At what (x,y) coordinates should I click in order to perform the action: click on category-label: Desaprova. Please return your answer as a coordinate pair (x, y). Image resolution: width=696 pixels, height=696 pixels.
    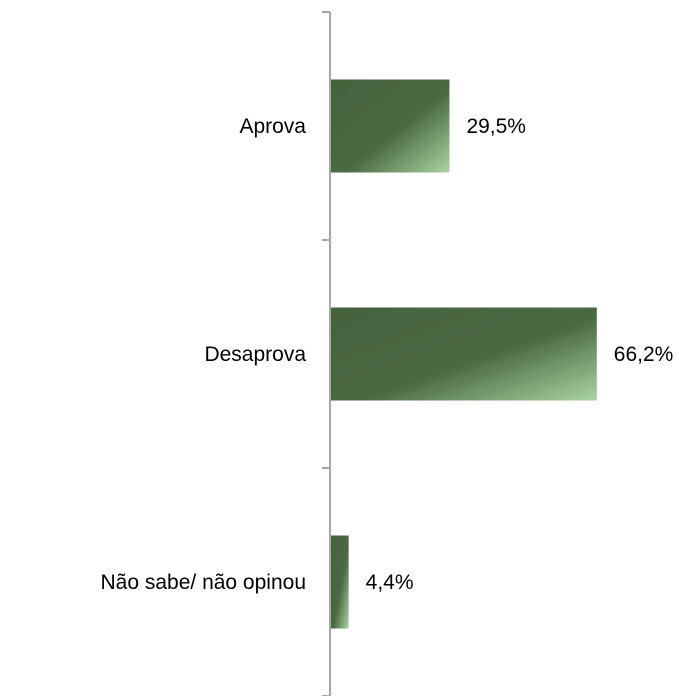
    Looking at the image, I should click on (255, 354).